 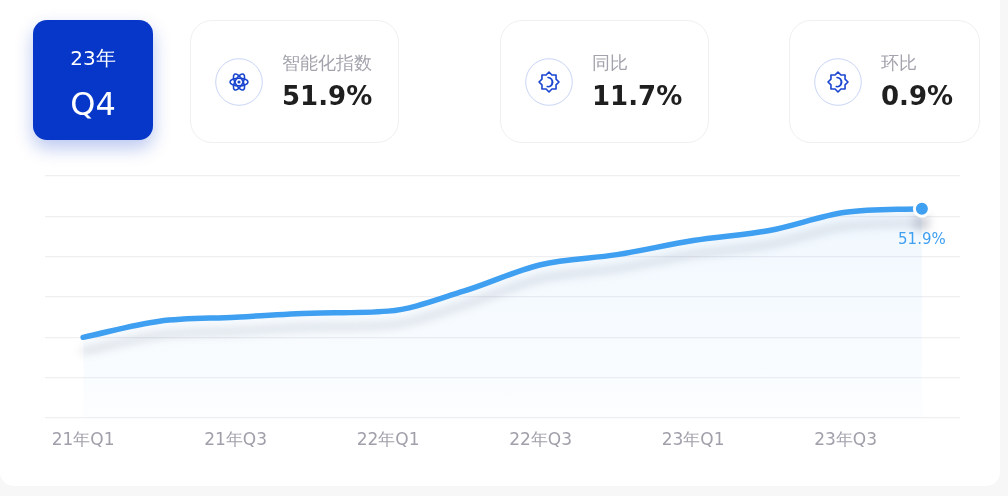 What do you see at coordinates (541, 438) in the screenshot?
I see `x-tick-label: 22年Q3` at bounding box center [541, 438].